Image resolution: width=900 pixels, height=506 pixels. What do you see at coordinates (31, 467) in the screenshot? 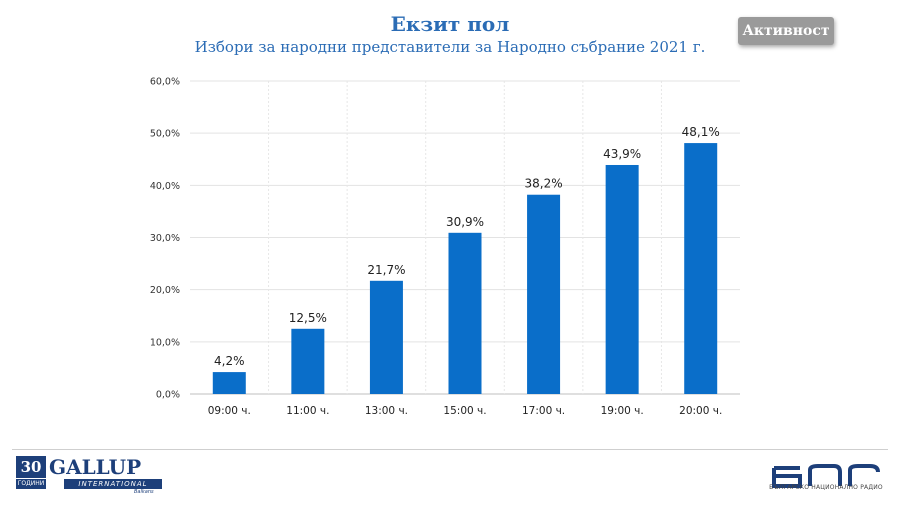
I see `gallup-years: 30` at bounding box center [31, 467].